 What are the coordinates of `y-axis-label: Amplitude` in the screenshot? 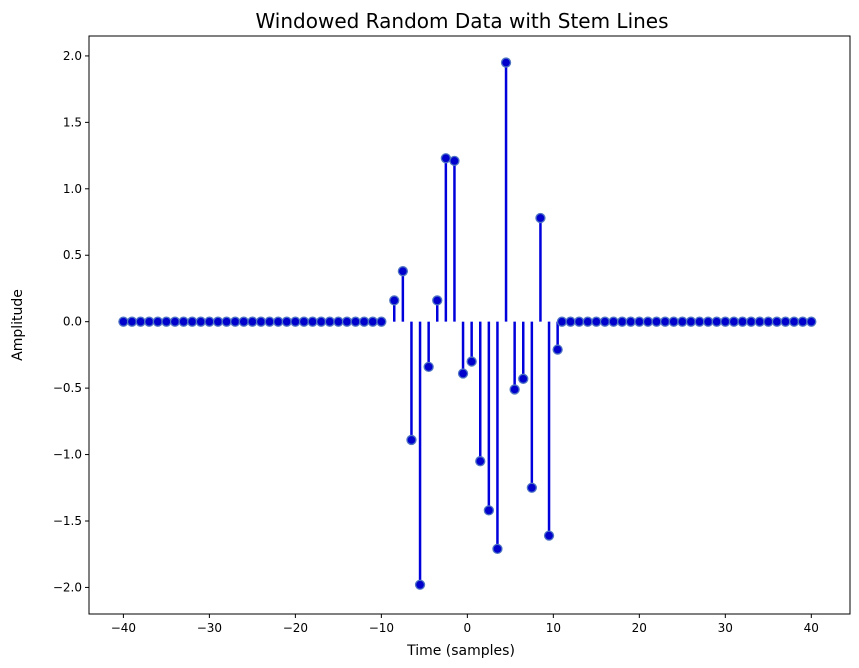 It's located at (18, 325).